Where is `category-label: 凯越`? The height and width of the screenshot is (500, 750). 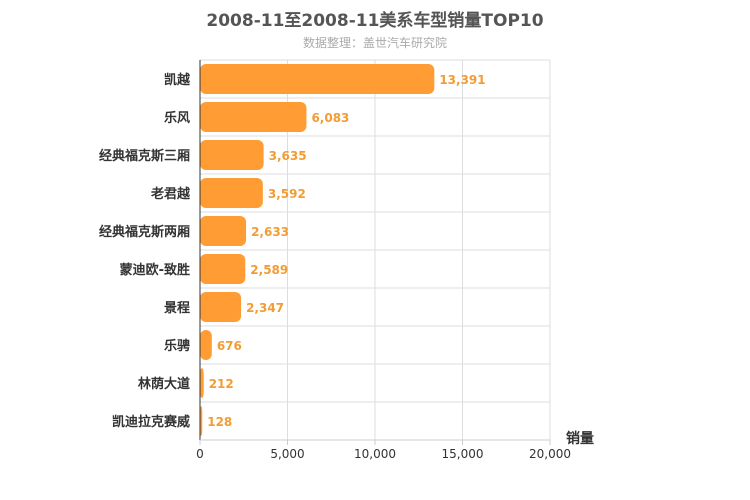 category-label: 凯越 is located at coordinates (177, 80).